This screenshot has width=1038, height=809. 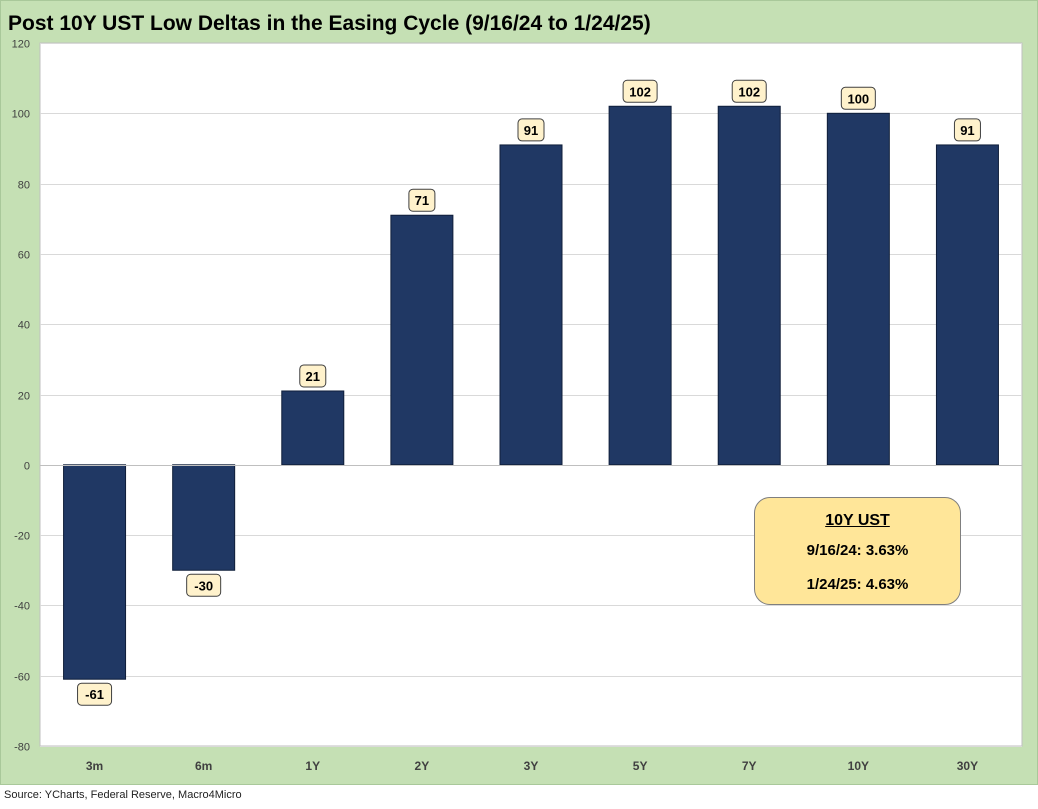 I want to click on x-tick-label: 10Y, so click(x=858, y=766).